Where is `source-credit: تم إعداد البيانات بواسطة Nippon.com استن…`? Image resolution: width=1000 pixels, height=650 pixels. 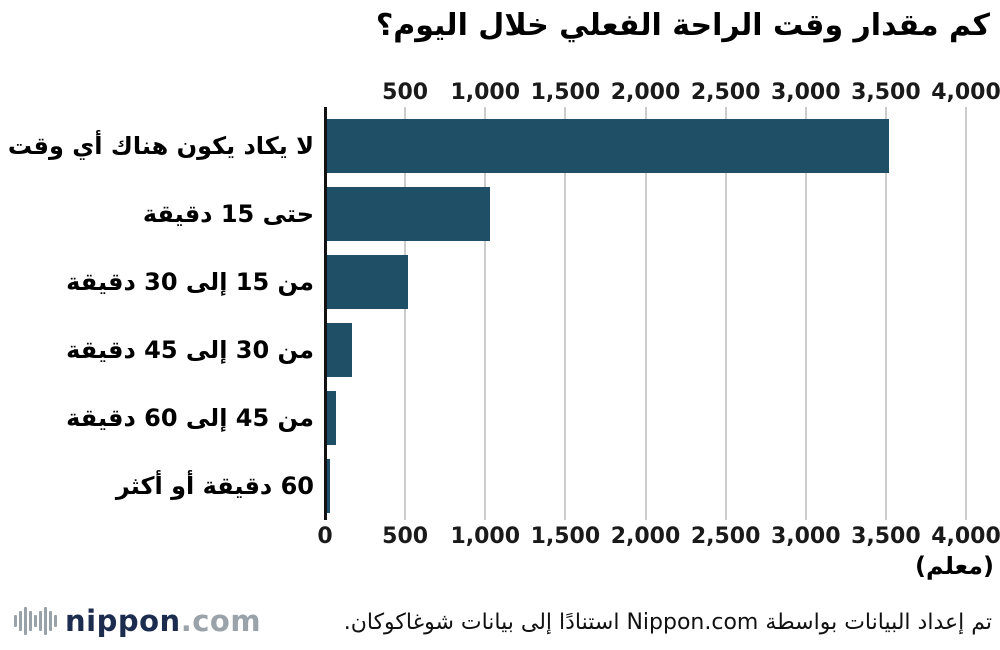
source-credit: تم إعداد البيانات بواسطة Nippon.com استن… is located at coordinates (667, 622).